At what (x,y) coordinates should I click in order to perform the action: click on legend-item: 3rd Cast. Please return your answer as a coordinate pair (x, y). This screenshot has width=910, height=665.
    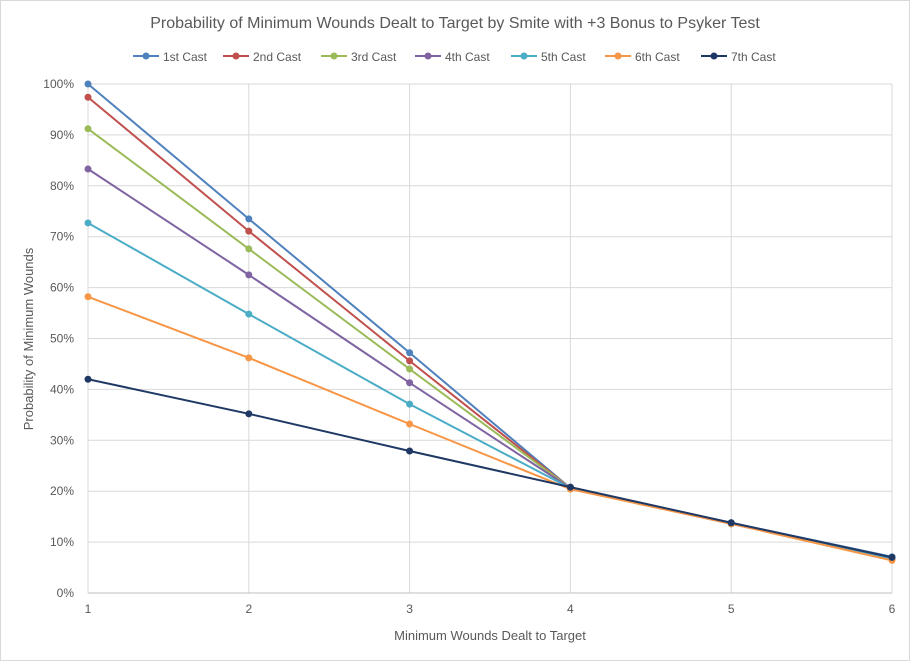
    Looking at the image, I should click on (359, 57).